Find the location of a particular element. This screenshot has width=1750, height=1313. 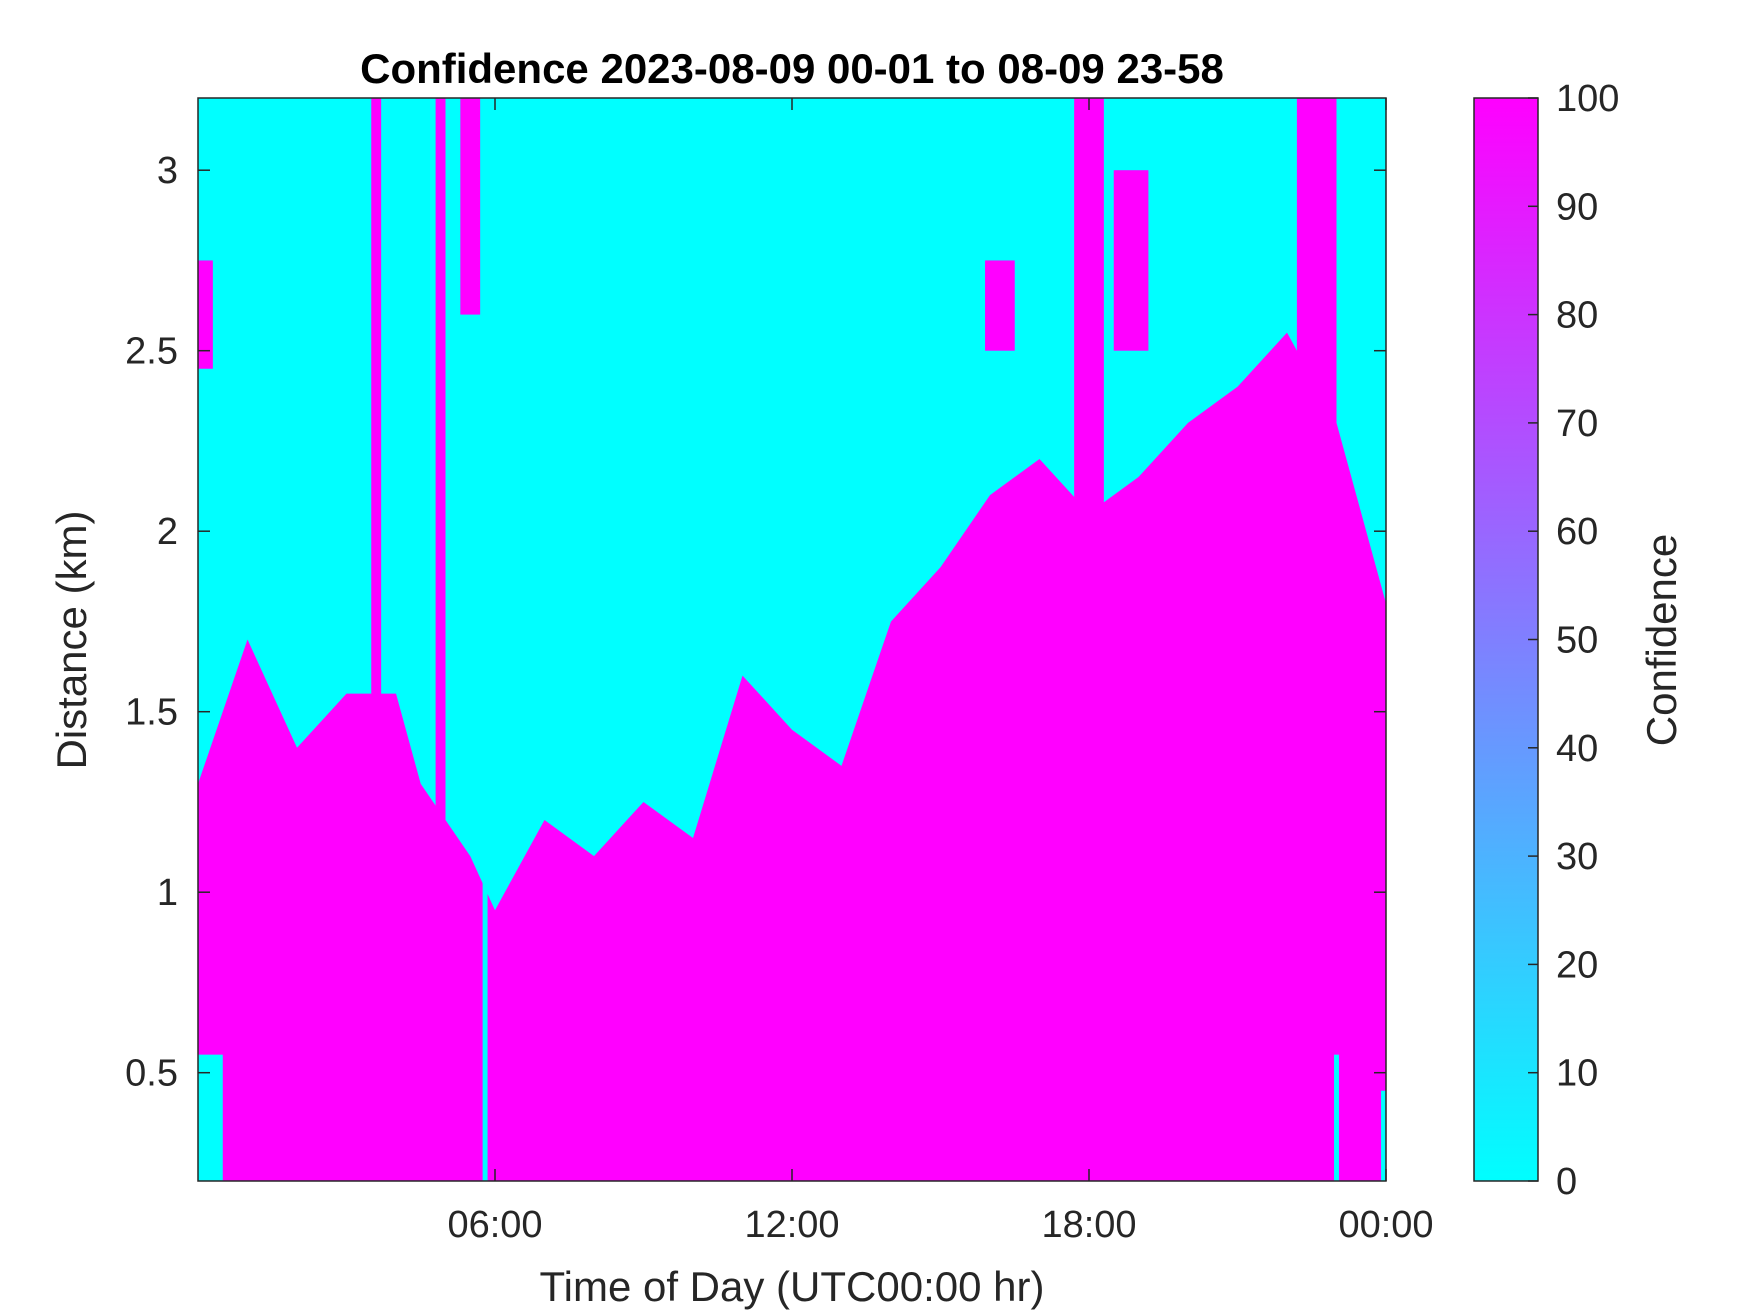

colorbar-tick-label: 50 is located at coordinates (1577, 641).